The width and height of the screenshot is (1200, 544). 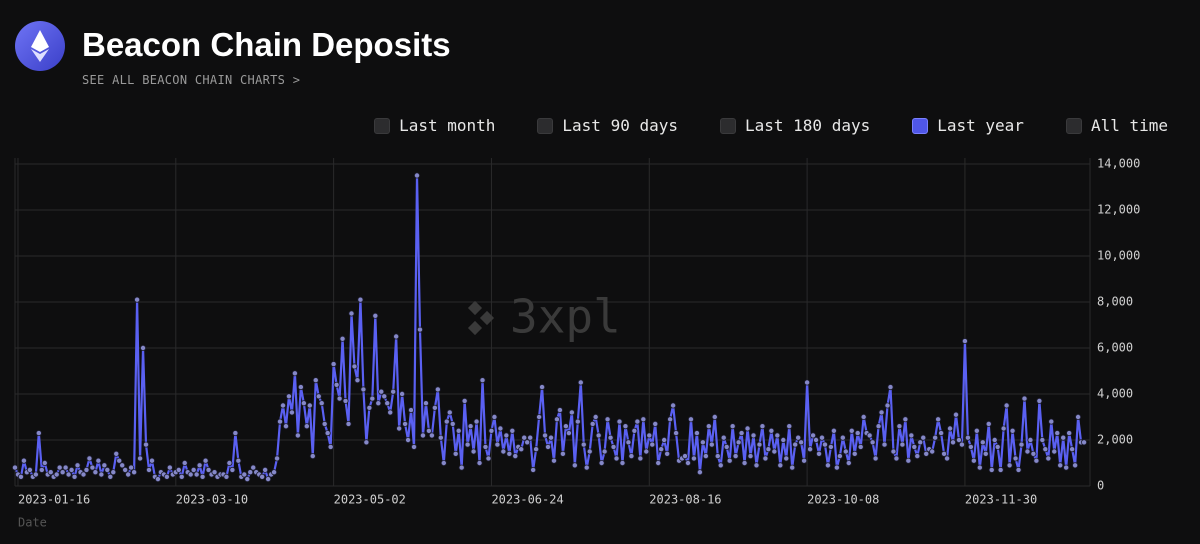 I want to click on range-label: Last month, so click(x=447, y=125).